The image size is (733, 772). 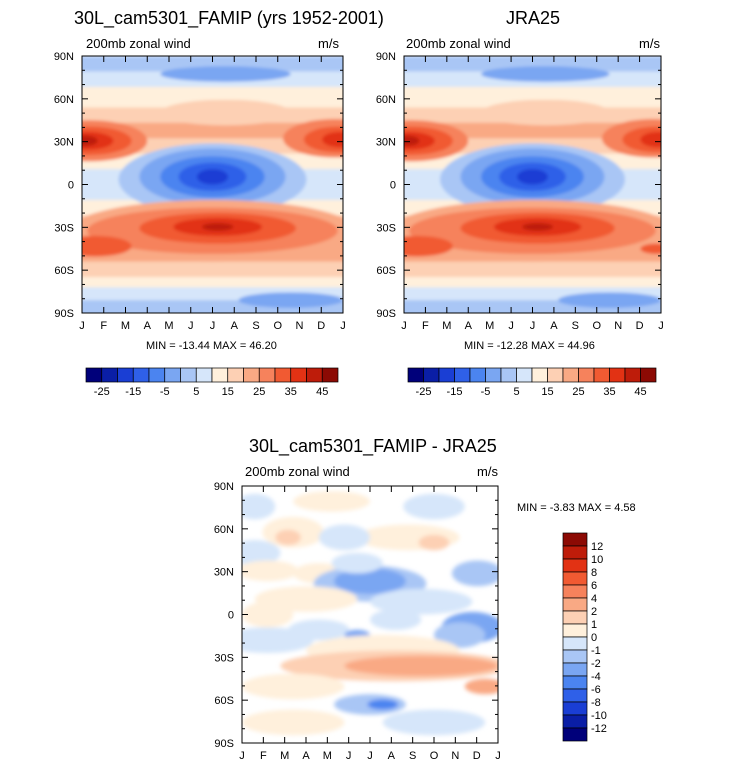 What do you see at coordinates (487, 471) in the screenshot?
I see `bottom-panel-units: m/s` at bounding box center [487, 471].